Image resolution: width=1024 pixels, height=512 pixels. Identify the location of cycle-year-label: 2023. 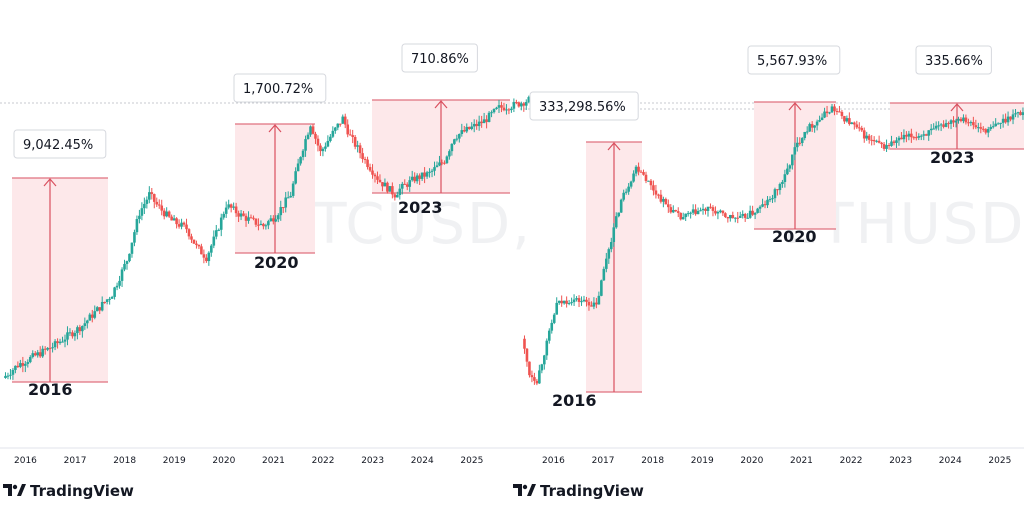
(952, 157).